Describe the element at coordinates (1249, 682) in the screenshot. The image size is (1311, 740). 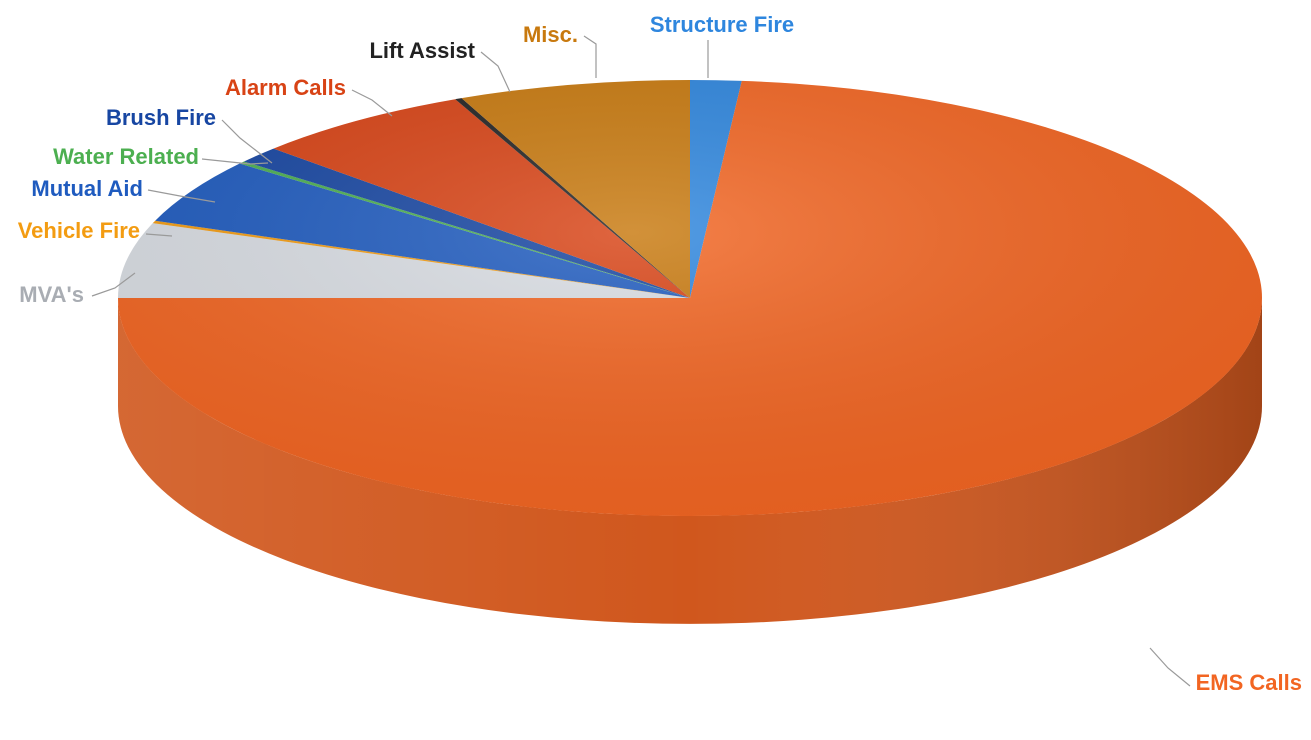
I see `slice-label-1: EMS Calls` at that location.